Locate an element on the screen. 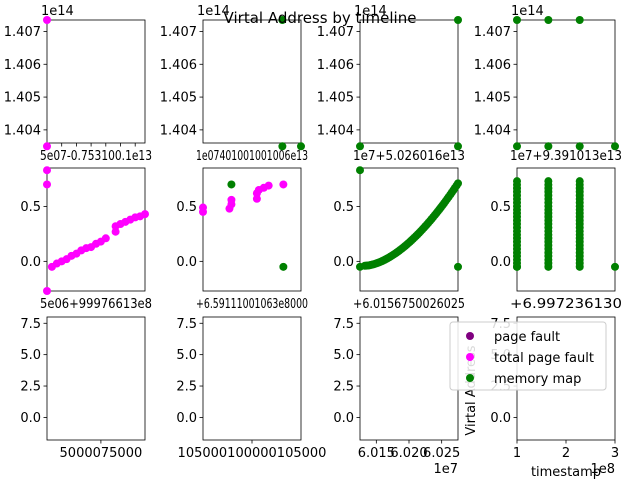 The height and width of the screenshot is (480, 640). x-tick-labels-overlapping: 5e06+99976613e8 is located at coordinates (96, 304).